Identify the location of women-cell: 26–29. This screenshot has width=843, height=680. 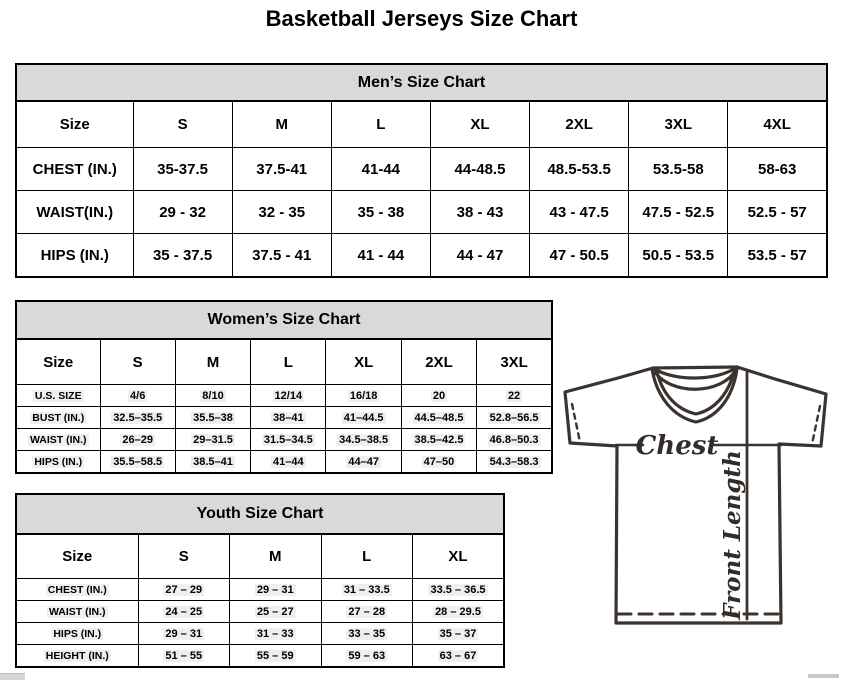
(137, 439).